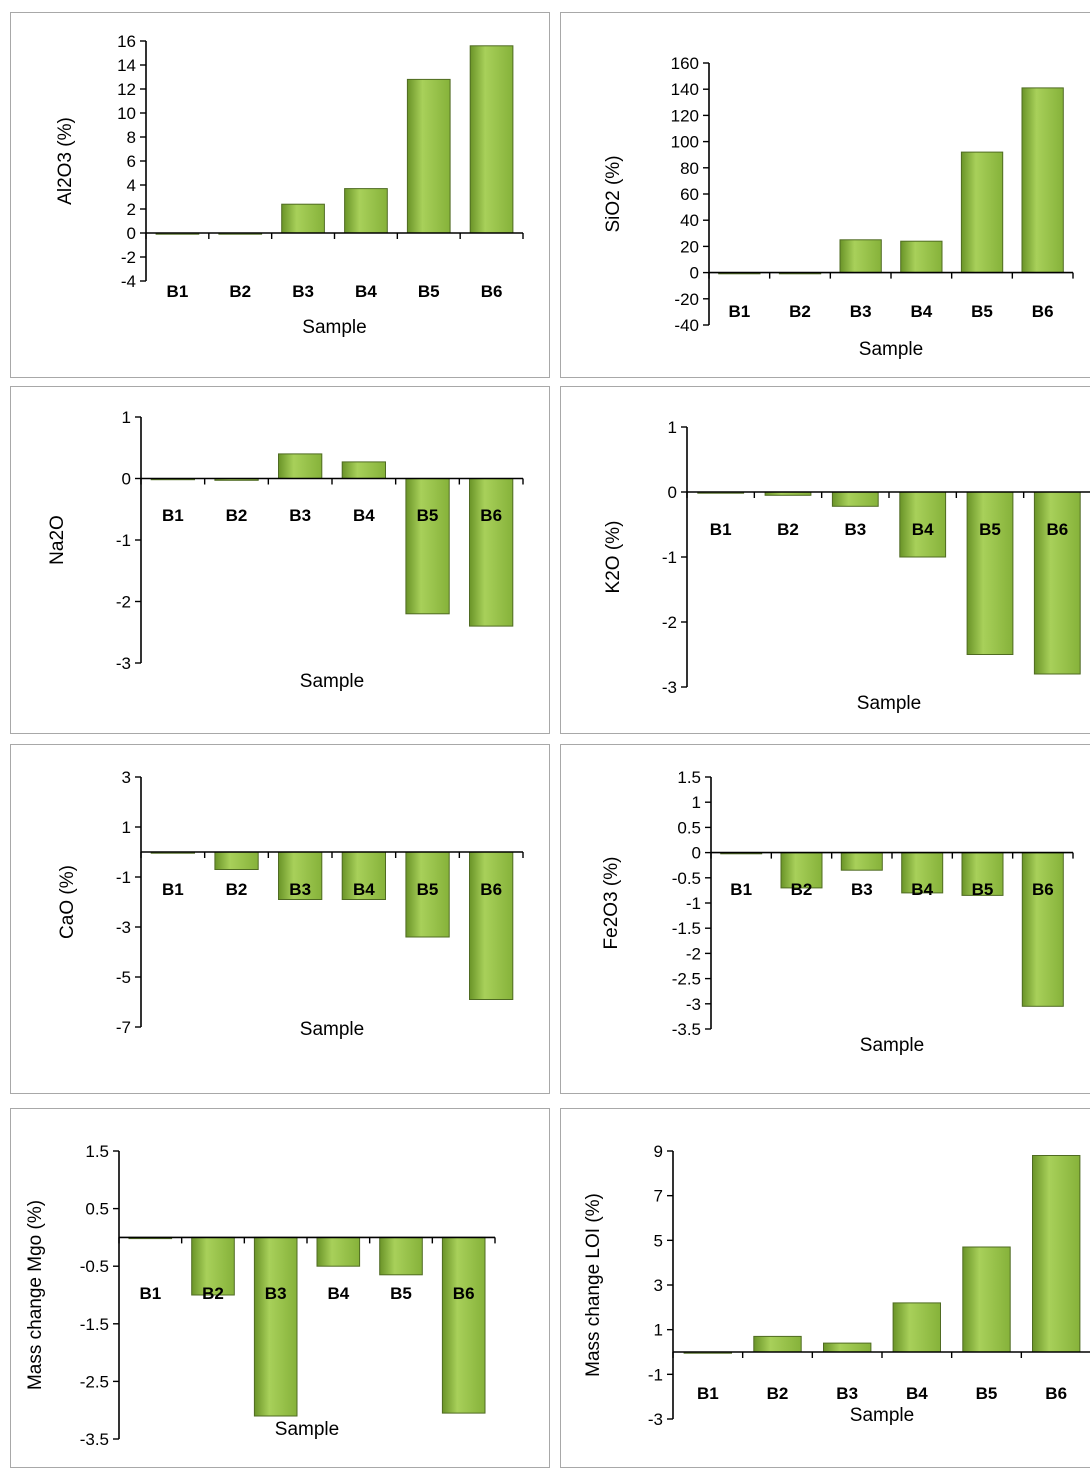 The image size is (1090, 1468). I want to click on loi-y-tick-label: 7, so click(658, 1196).